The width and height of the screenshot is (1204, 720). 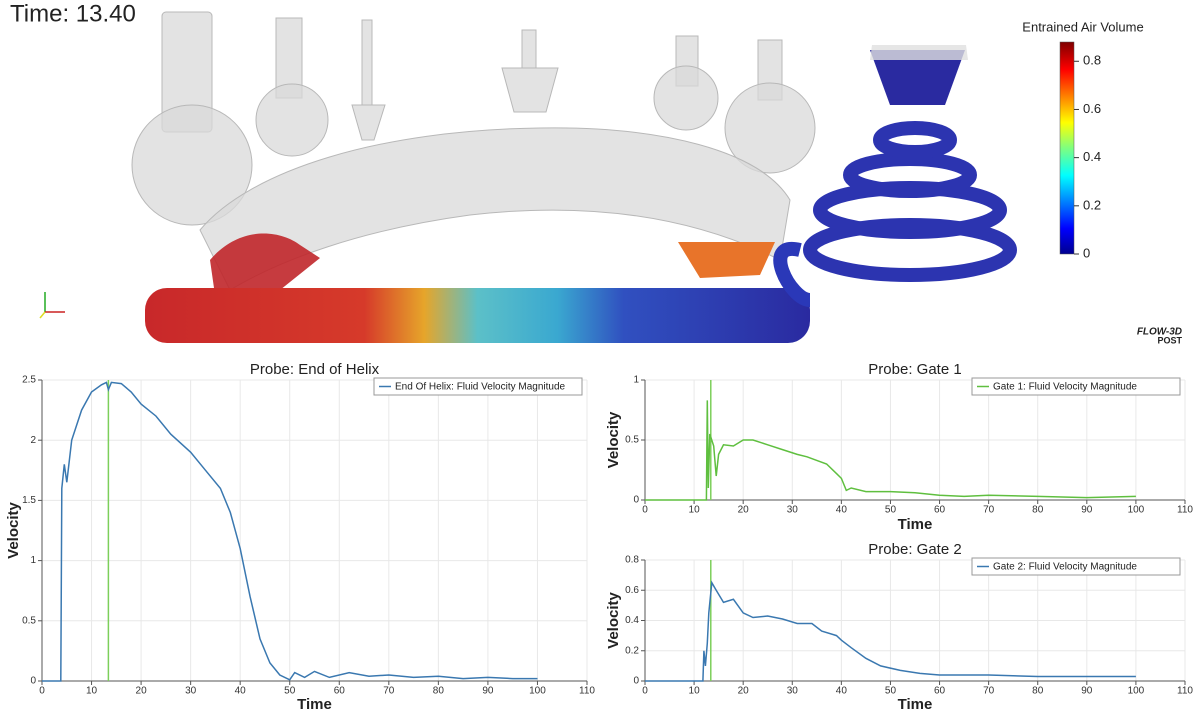 I want to click on y-tick-label: 2, so click(x=33, y=440).